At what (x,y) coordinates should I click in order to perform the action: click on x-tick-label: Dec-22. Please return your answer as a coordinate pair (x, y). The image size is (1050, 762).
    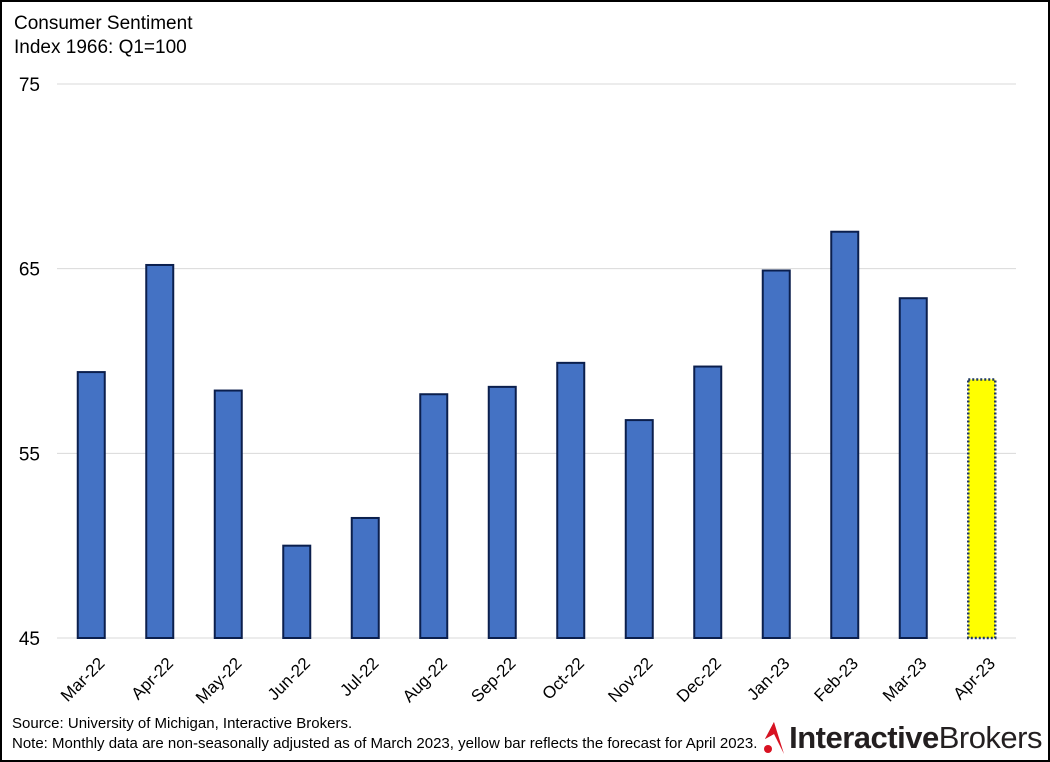
    Looking at the image, I should click on (699, 680).